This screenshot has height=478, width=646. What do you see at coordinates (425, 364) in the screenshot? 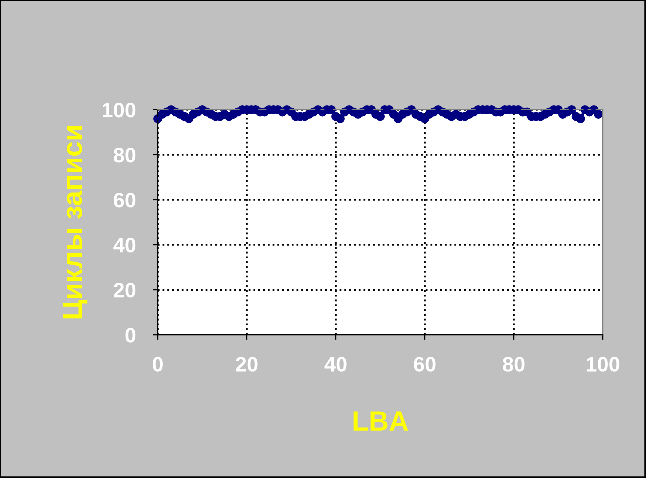
I see `x-tick-label: 60` at bounding box center [425, 364].